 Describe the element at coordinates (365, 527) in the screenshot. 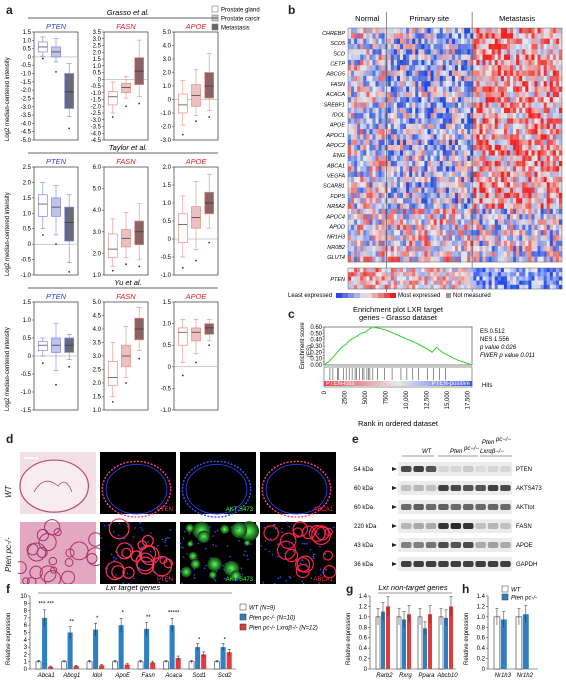

I see `mw-label: 220 kDa` at that location.